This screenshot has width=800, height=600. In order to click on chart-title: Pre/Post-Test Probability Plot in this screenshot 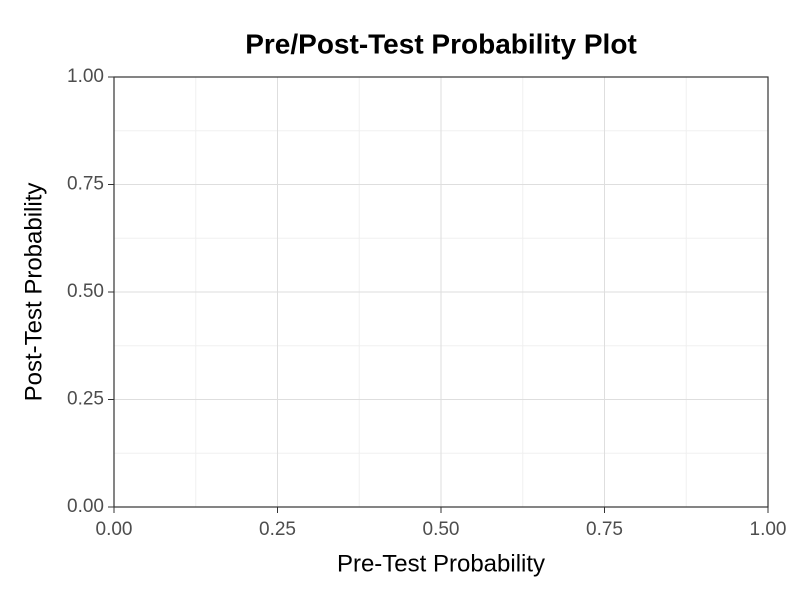, I will do `click(441, 43)`.